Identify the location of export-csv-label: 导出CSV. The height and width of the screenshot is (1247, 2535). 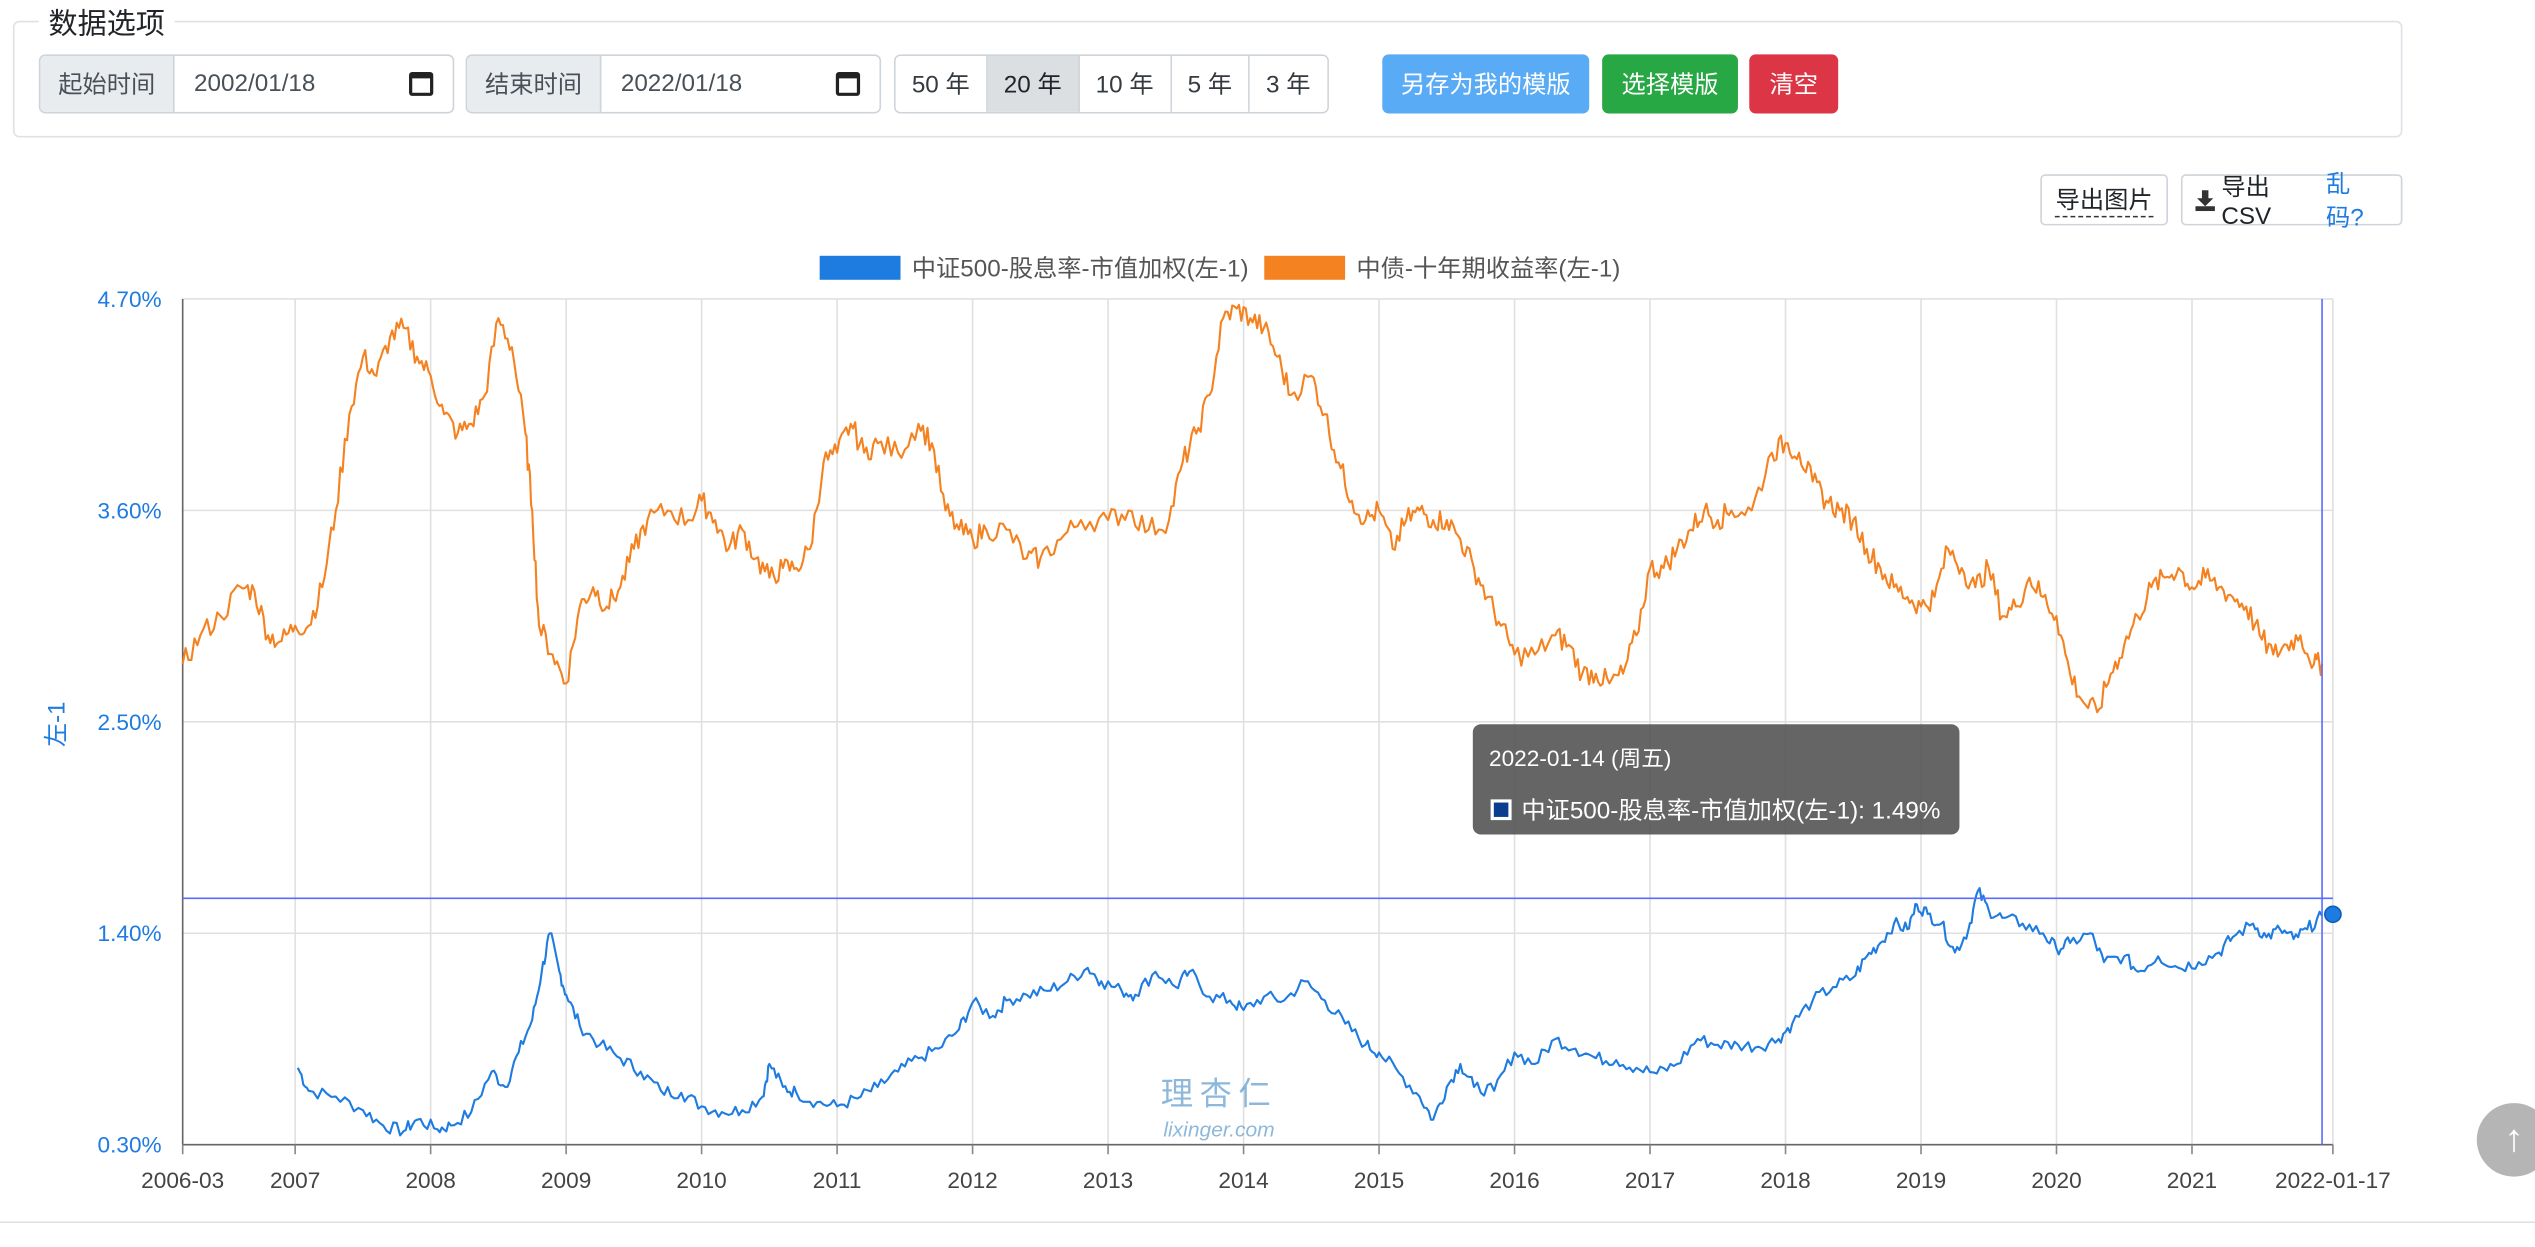
(2246, 202).